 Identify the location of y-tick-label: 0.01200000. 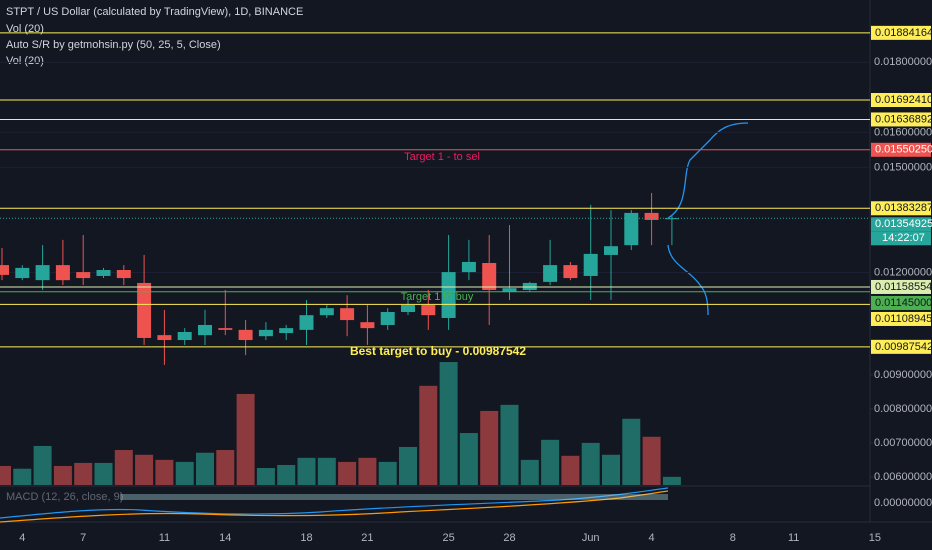
(903, 272).